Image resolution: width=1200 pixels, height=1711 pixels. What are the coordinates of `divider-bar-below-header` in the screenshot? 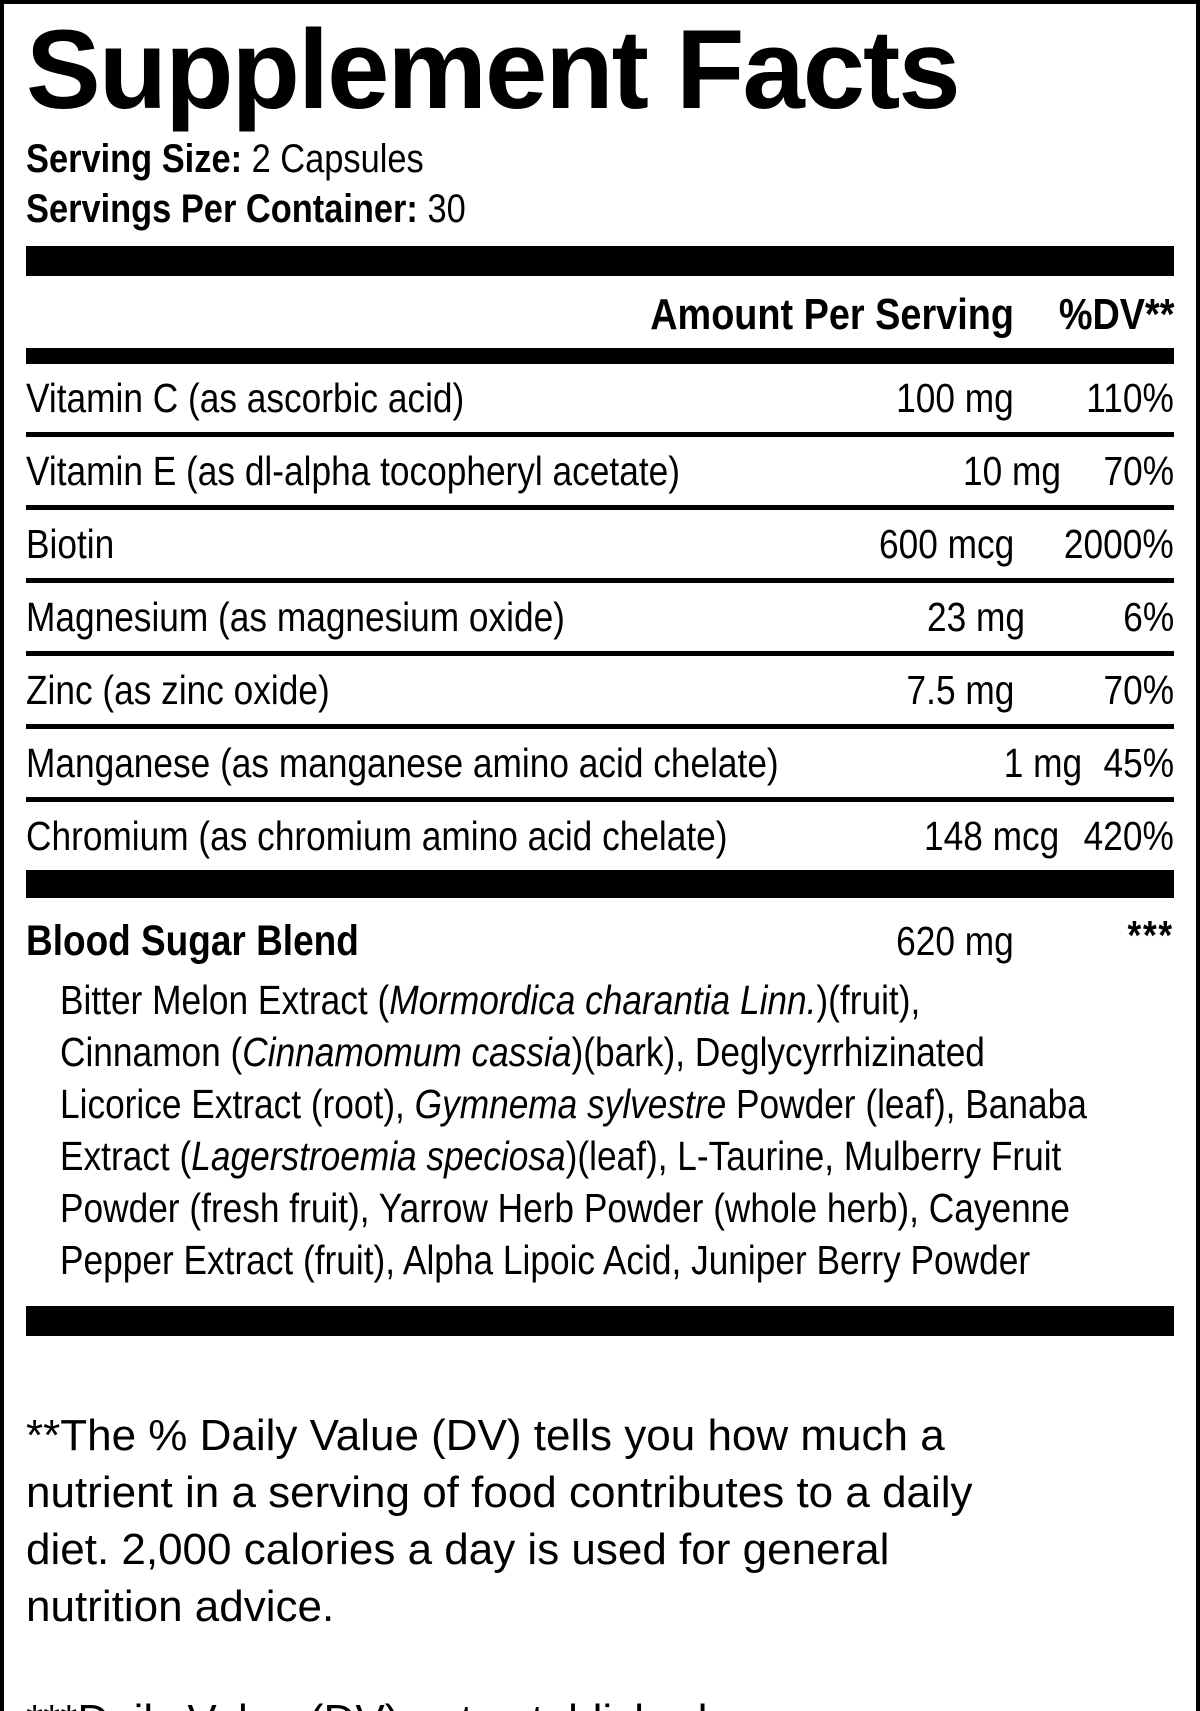 It's located at (600, 356).